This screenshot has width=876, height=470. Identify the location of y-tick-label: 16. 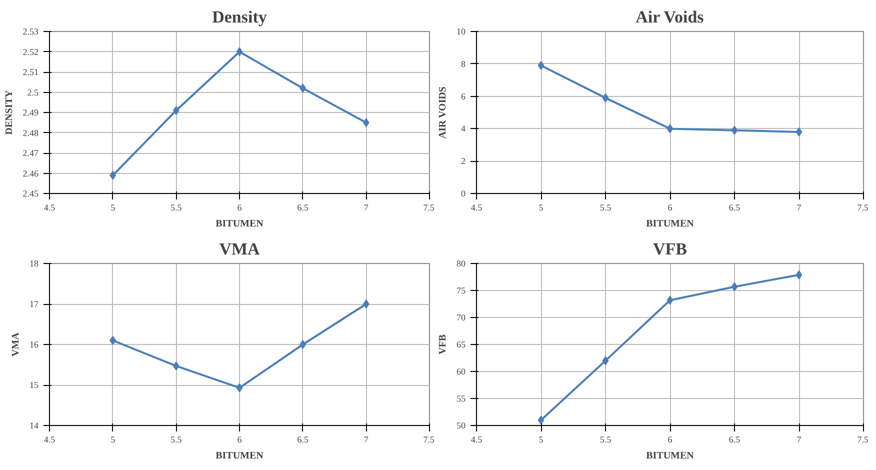
(34, 345).